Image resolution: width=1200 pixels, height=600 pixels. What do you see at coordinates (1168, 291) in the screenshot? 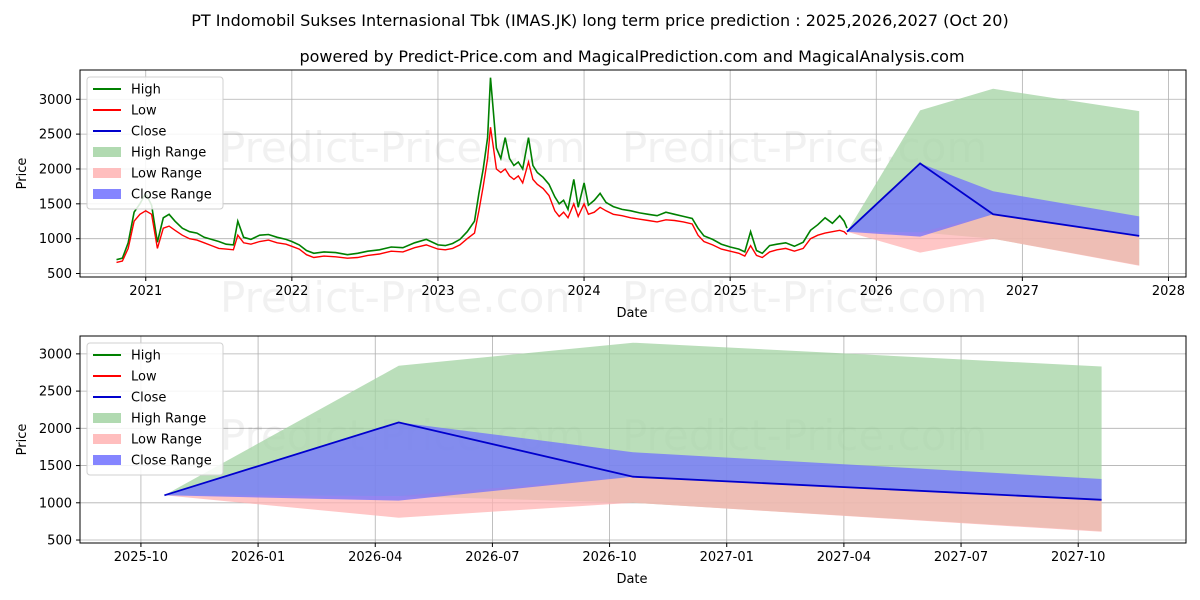
I see `x-tick-label: 2028` at bounding box center [1168, 291].